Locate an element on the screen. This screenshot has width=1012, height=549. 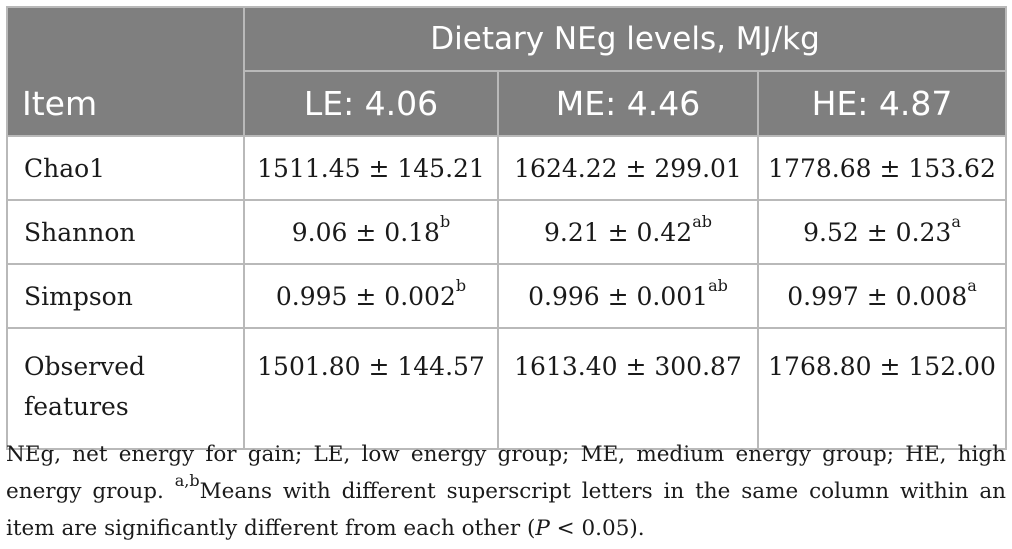
column-header-me: ME: 4.46 is located at coordinates (628, 103).